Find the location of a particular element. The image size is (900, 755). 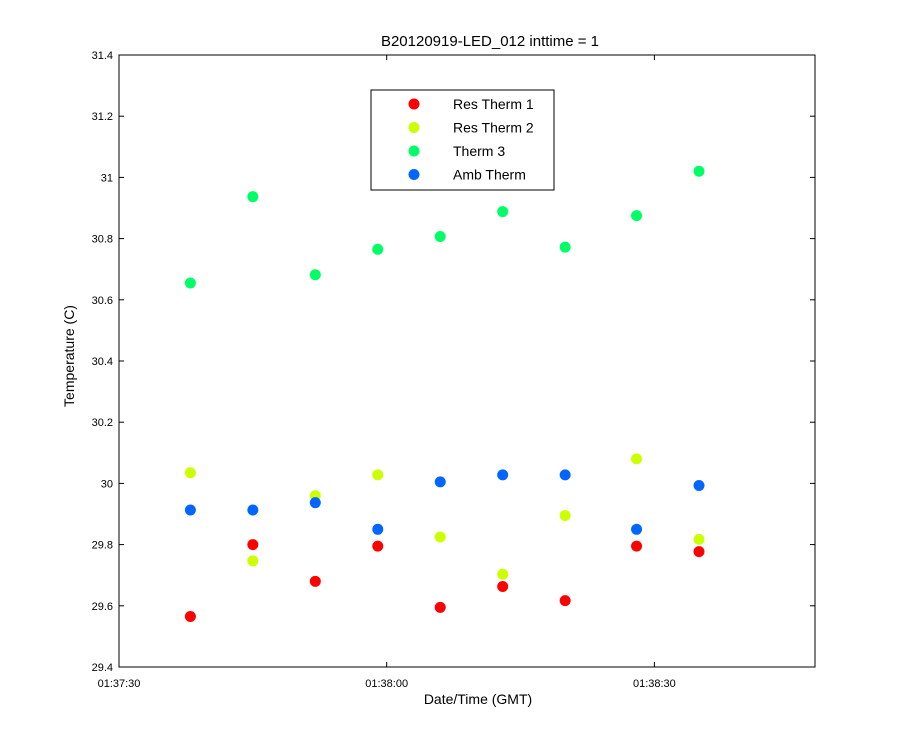

legend-box is located at coordinates (462, 140).